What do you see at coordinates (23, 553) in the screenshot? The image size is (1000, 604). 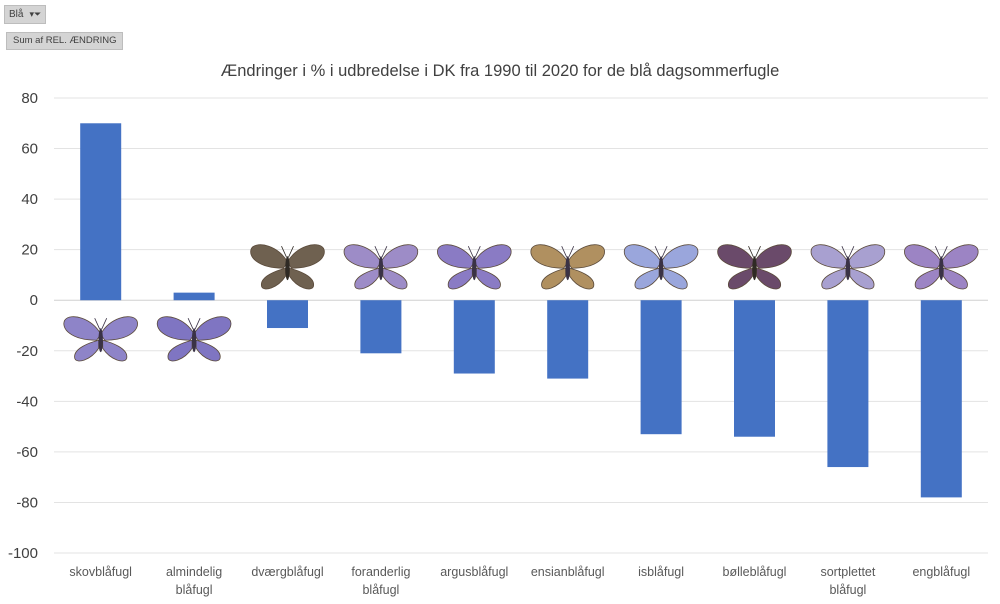 I see `y-tick-label: -100` at bounding box center [23, 553].